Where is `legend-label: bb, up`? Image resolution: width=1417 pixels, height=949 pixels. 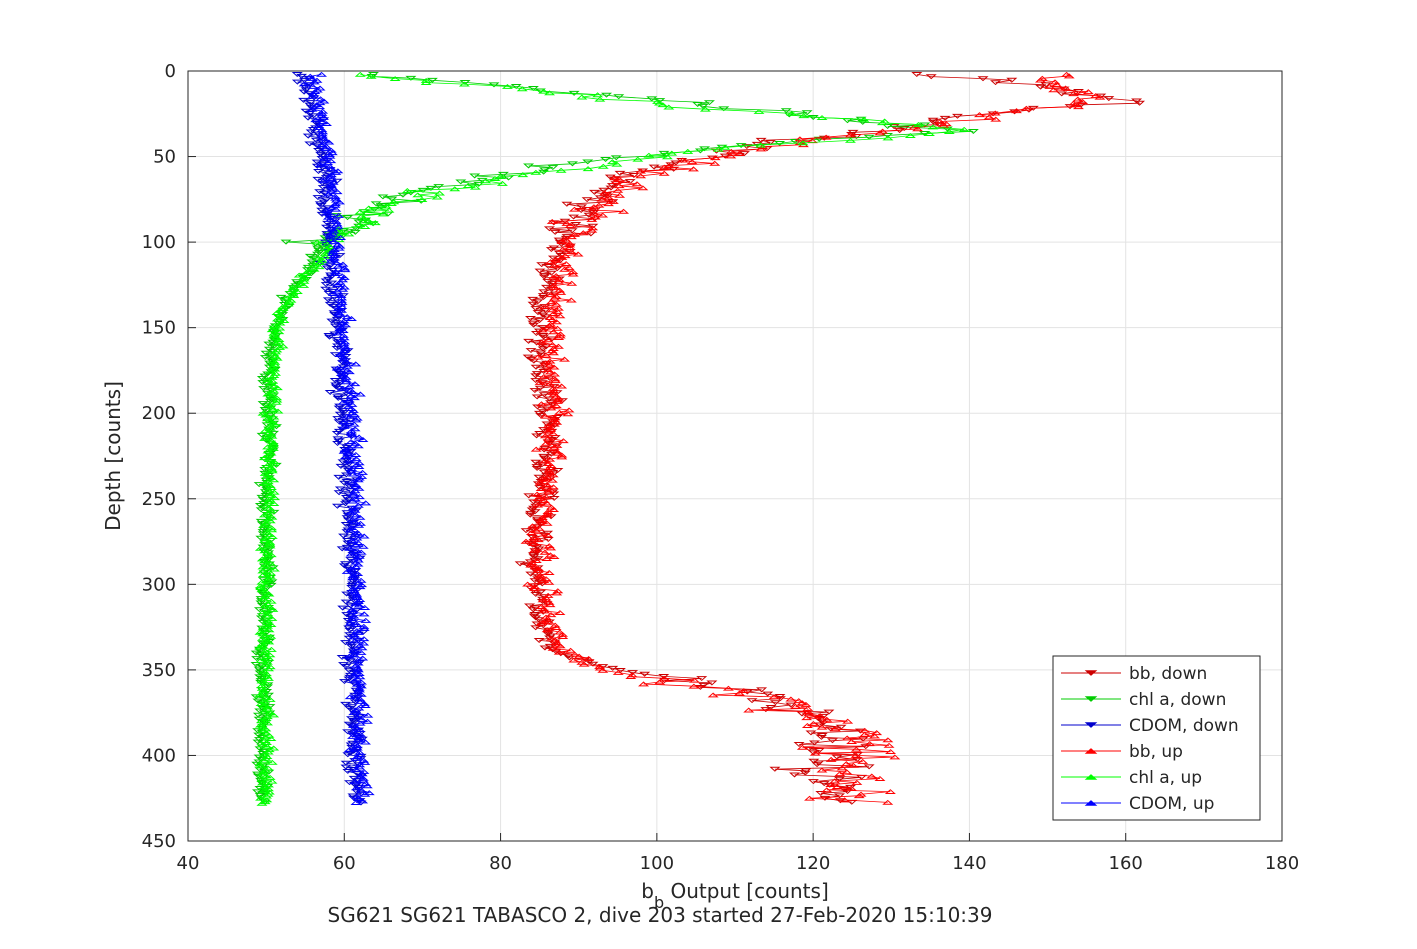
legend-label: bb, up is located at coordinates (1156, 752).